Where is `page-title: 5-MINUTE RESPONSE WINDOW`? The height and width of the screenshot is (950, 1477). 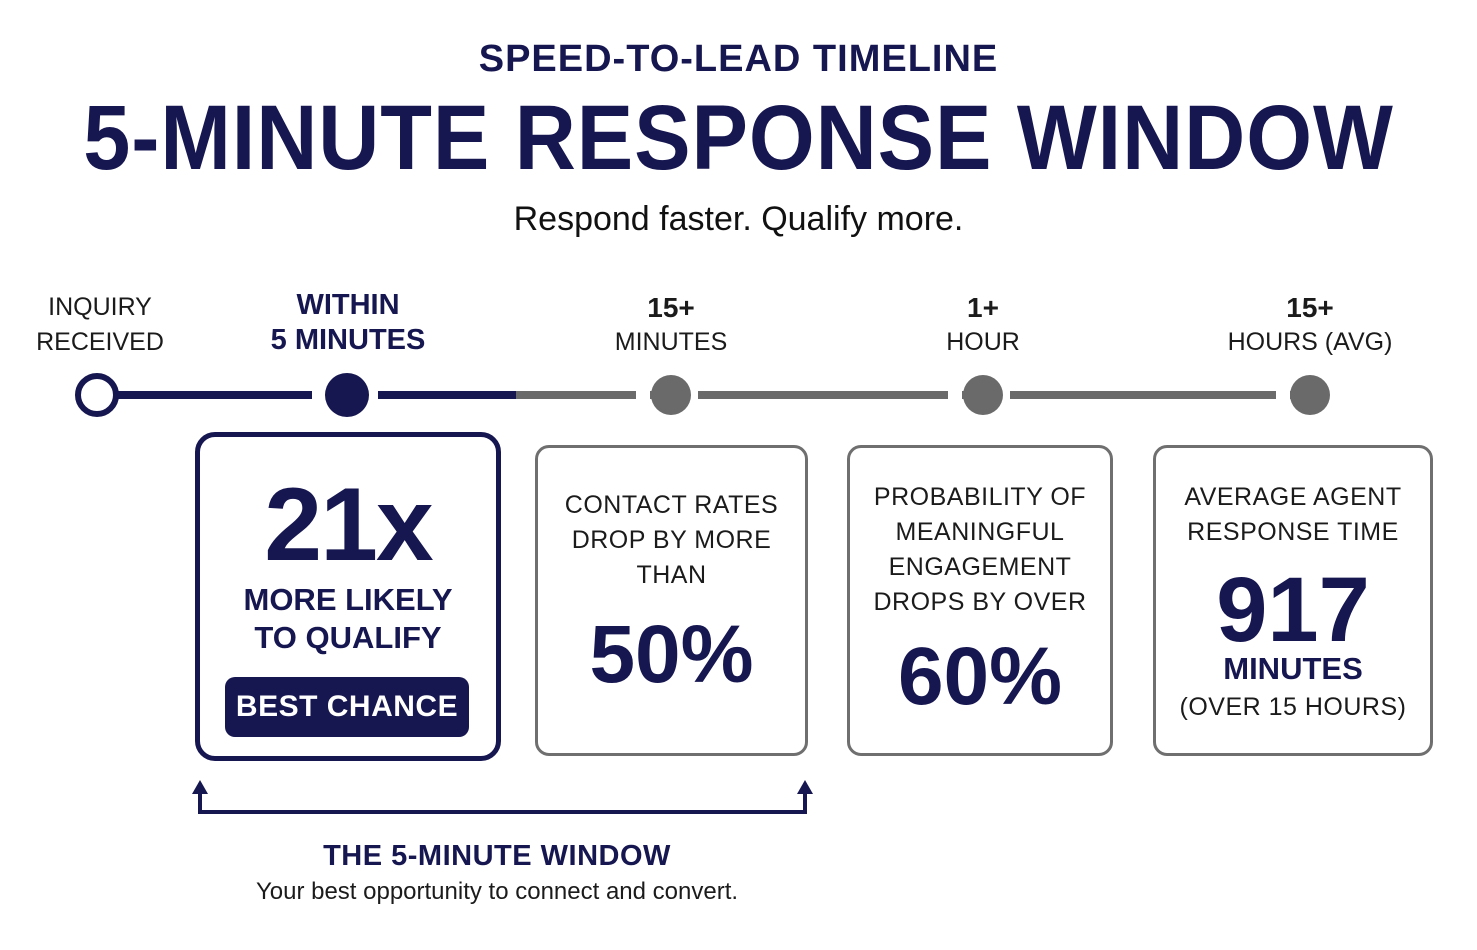
page-title: 5-MINUTE RESPONSE WINDOW is located at coordinates (738, 138).